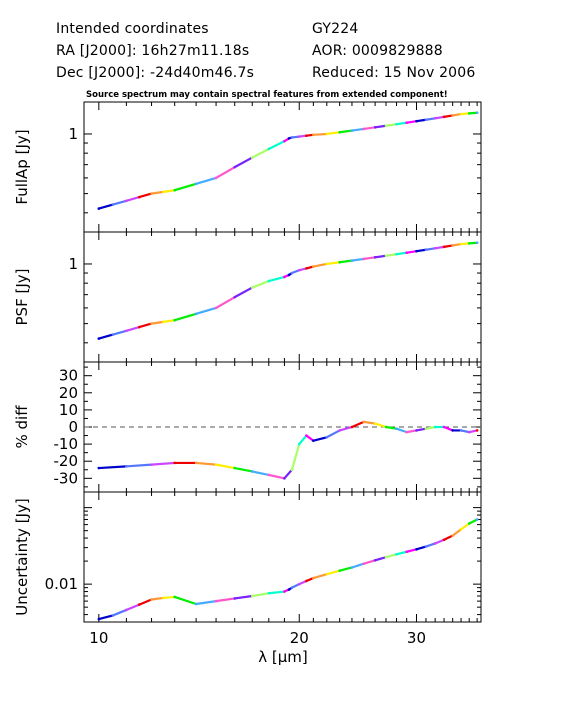 This screenshot has width=566, height=708. What do you see at coordinates (155, 73) in the screenshot?
I see `header-dec: Dec [J2000]: -24d40m46.7s` at bounding box center [155, 73].